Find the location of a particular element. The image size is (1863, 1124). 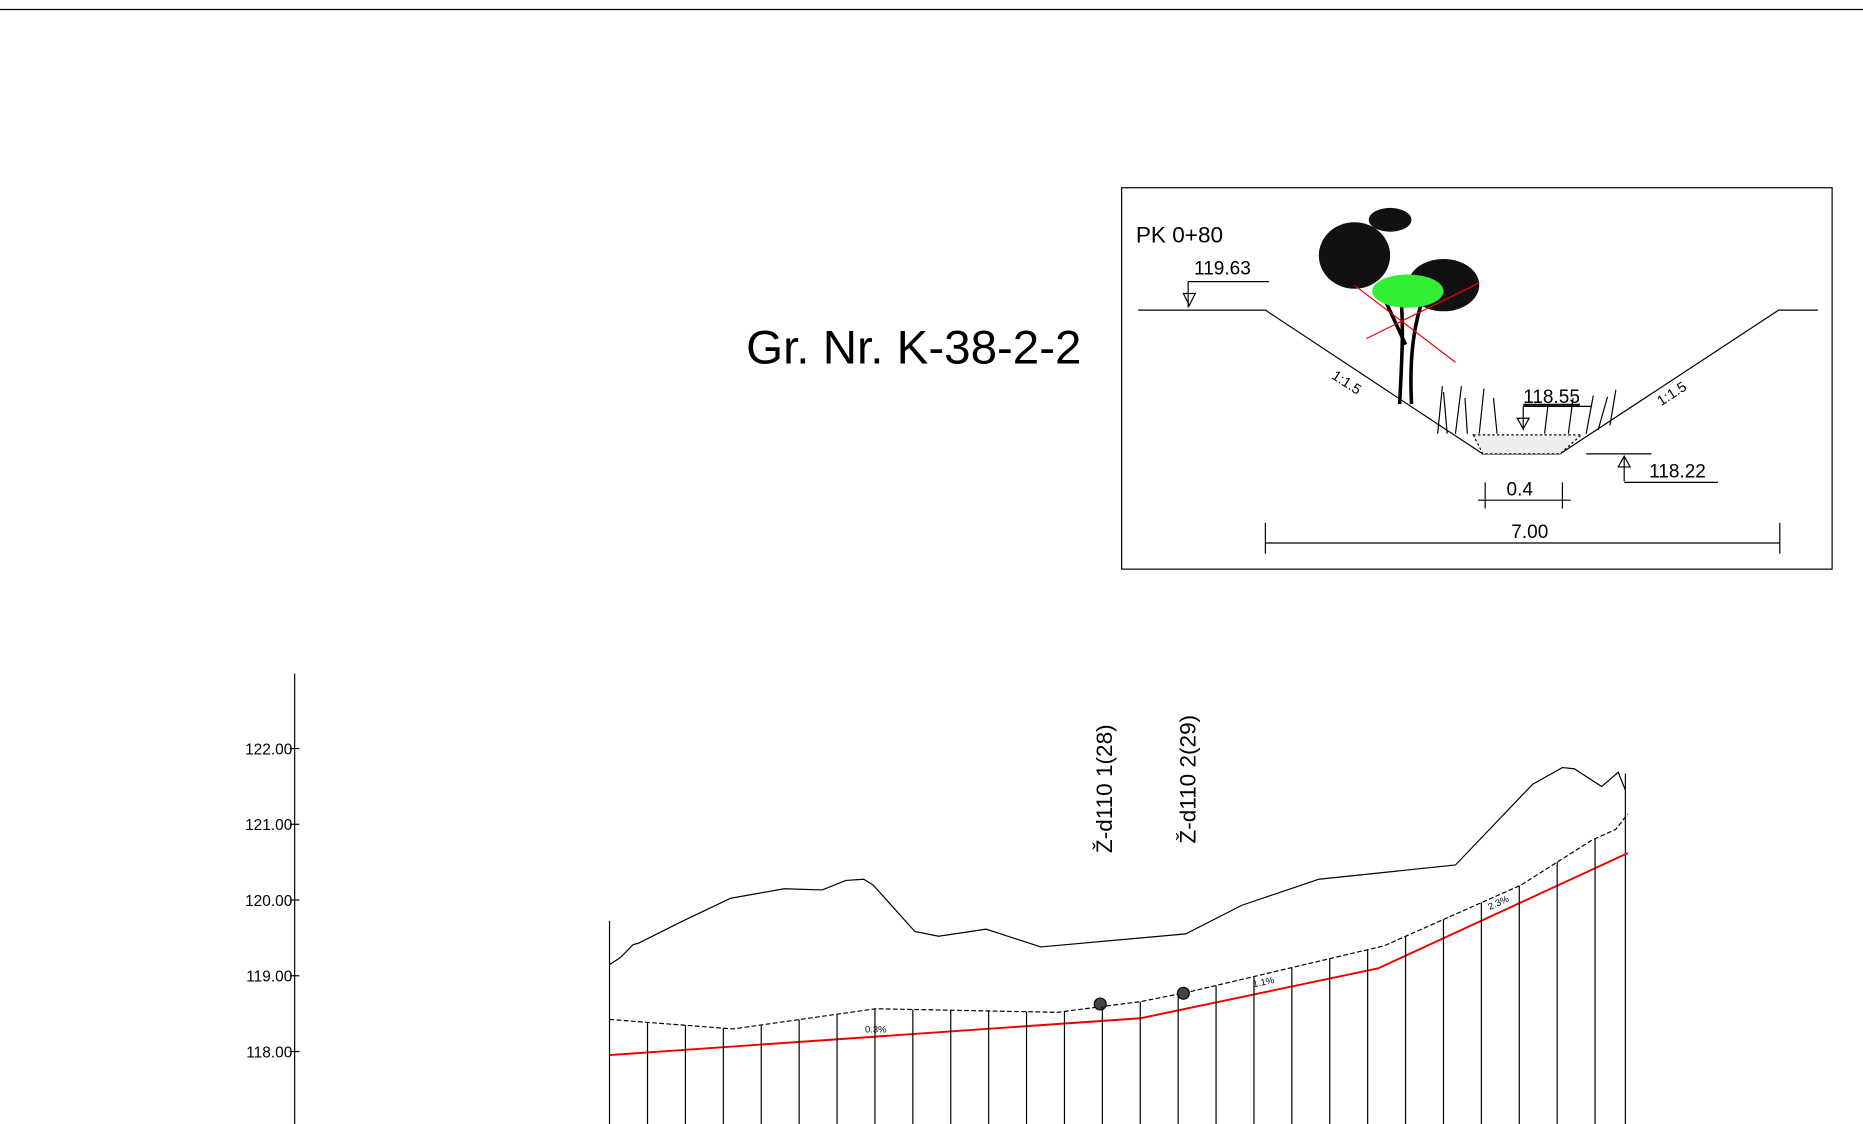

pipe-label: Ž-d110 2(29) is located at coordinates (1187, 779).